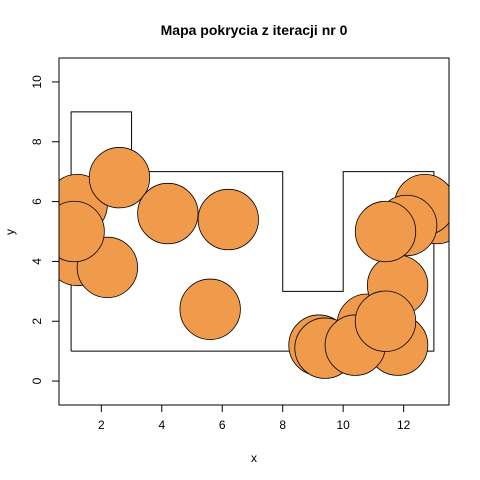 This screenshot has width=480, height=480. Describe the element at coordinates (344, 425) in the screenshot. I see `x-tick-label-10: 10` at that location.